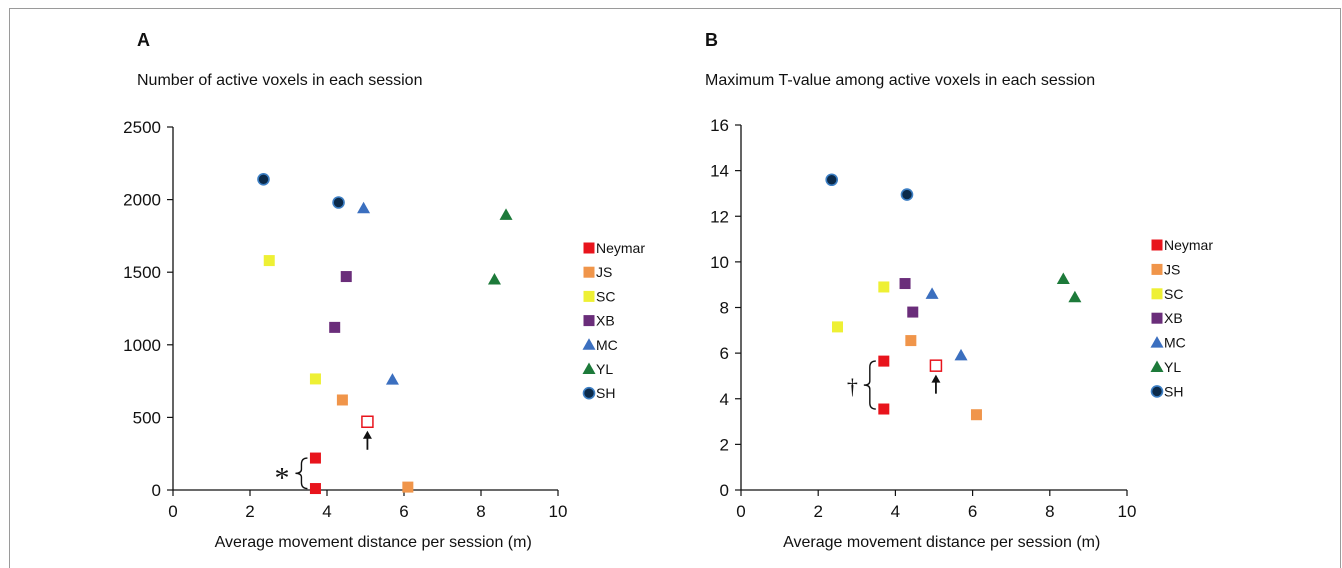 The height and width of the screenshot is (568, 1342). What do you see at coordinates (724, 353) in the screenshot?
I see `y-tick-label: 6` at bounding box center [724, 353].